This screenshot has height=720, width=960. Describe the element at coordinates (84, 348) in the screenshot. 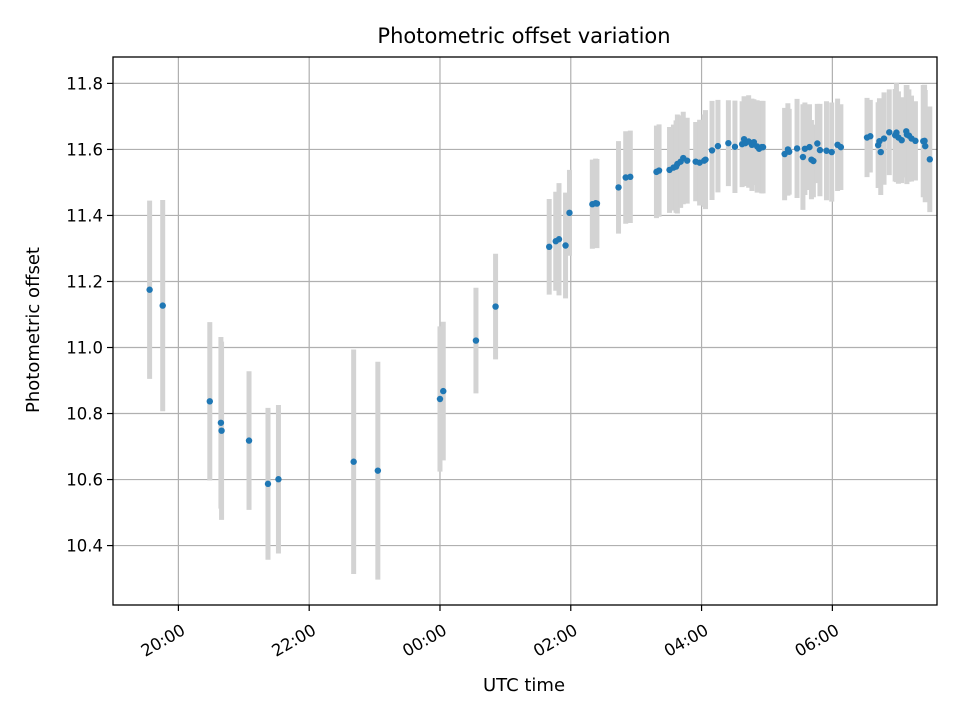

I see `y-tick-label: 11.0` at that location.